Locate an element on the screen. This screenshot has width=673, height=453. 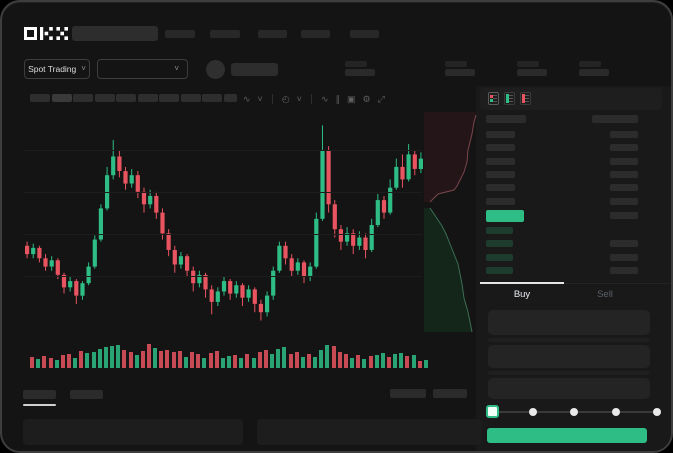
interval-clock-icon: ◴ is located at coordinates (285, 98).